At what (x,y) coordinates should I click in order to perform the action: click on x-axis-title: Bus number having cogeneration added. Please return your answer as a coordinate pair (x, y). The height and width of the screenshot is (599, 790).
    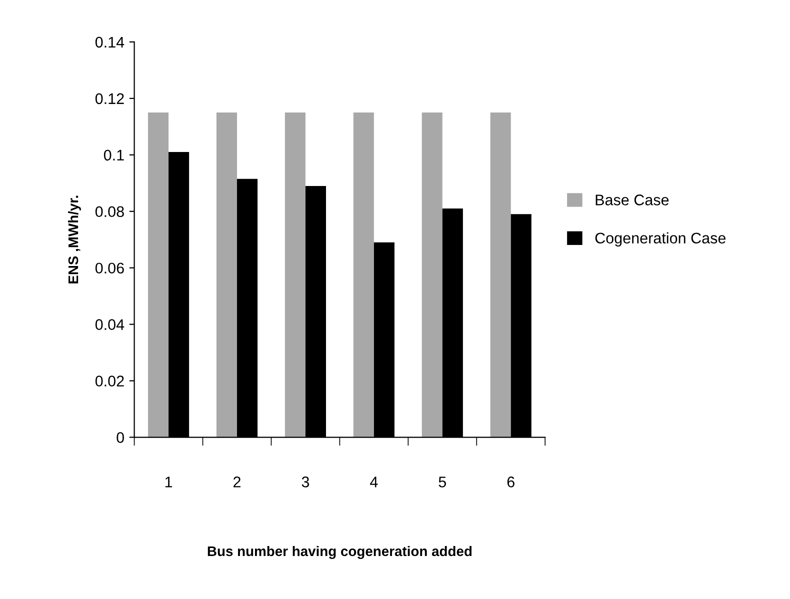
    Looking at the image, I should click on (340, 552).